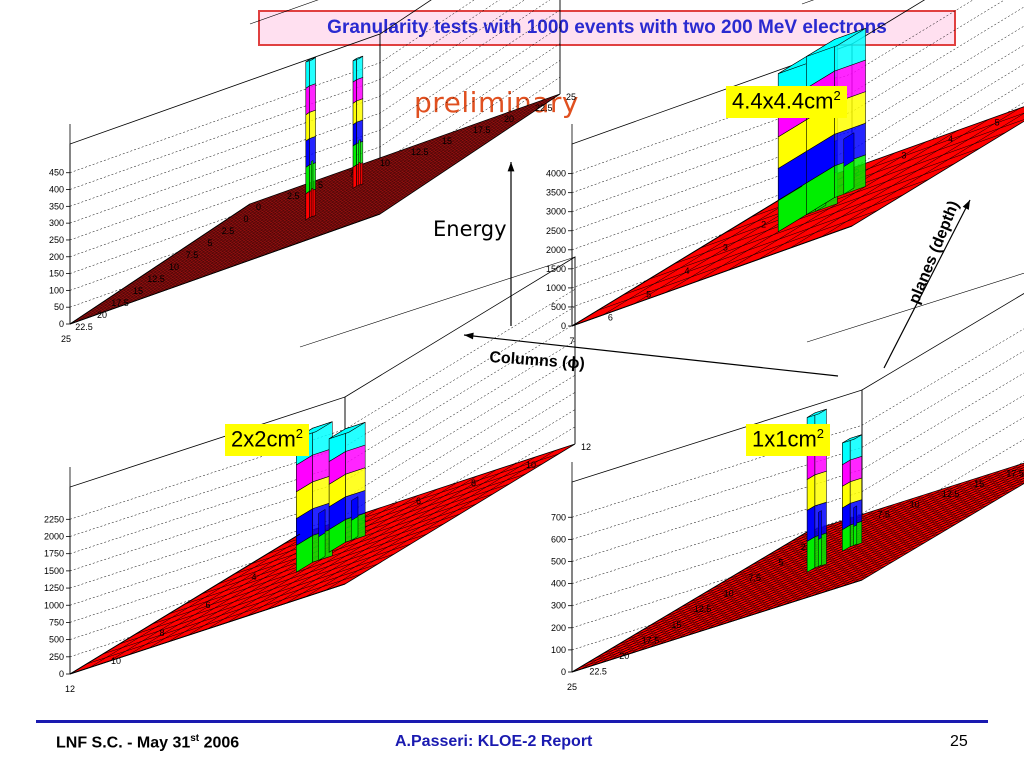 The image size is (1024, 768). Describe the element at coordinates (70, 689) in the screenshot. I see `x-tick-label: 12` at that location.